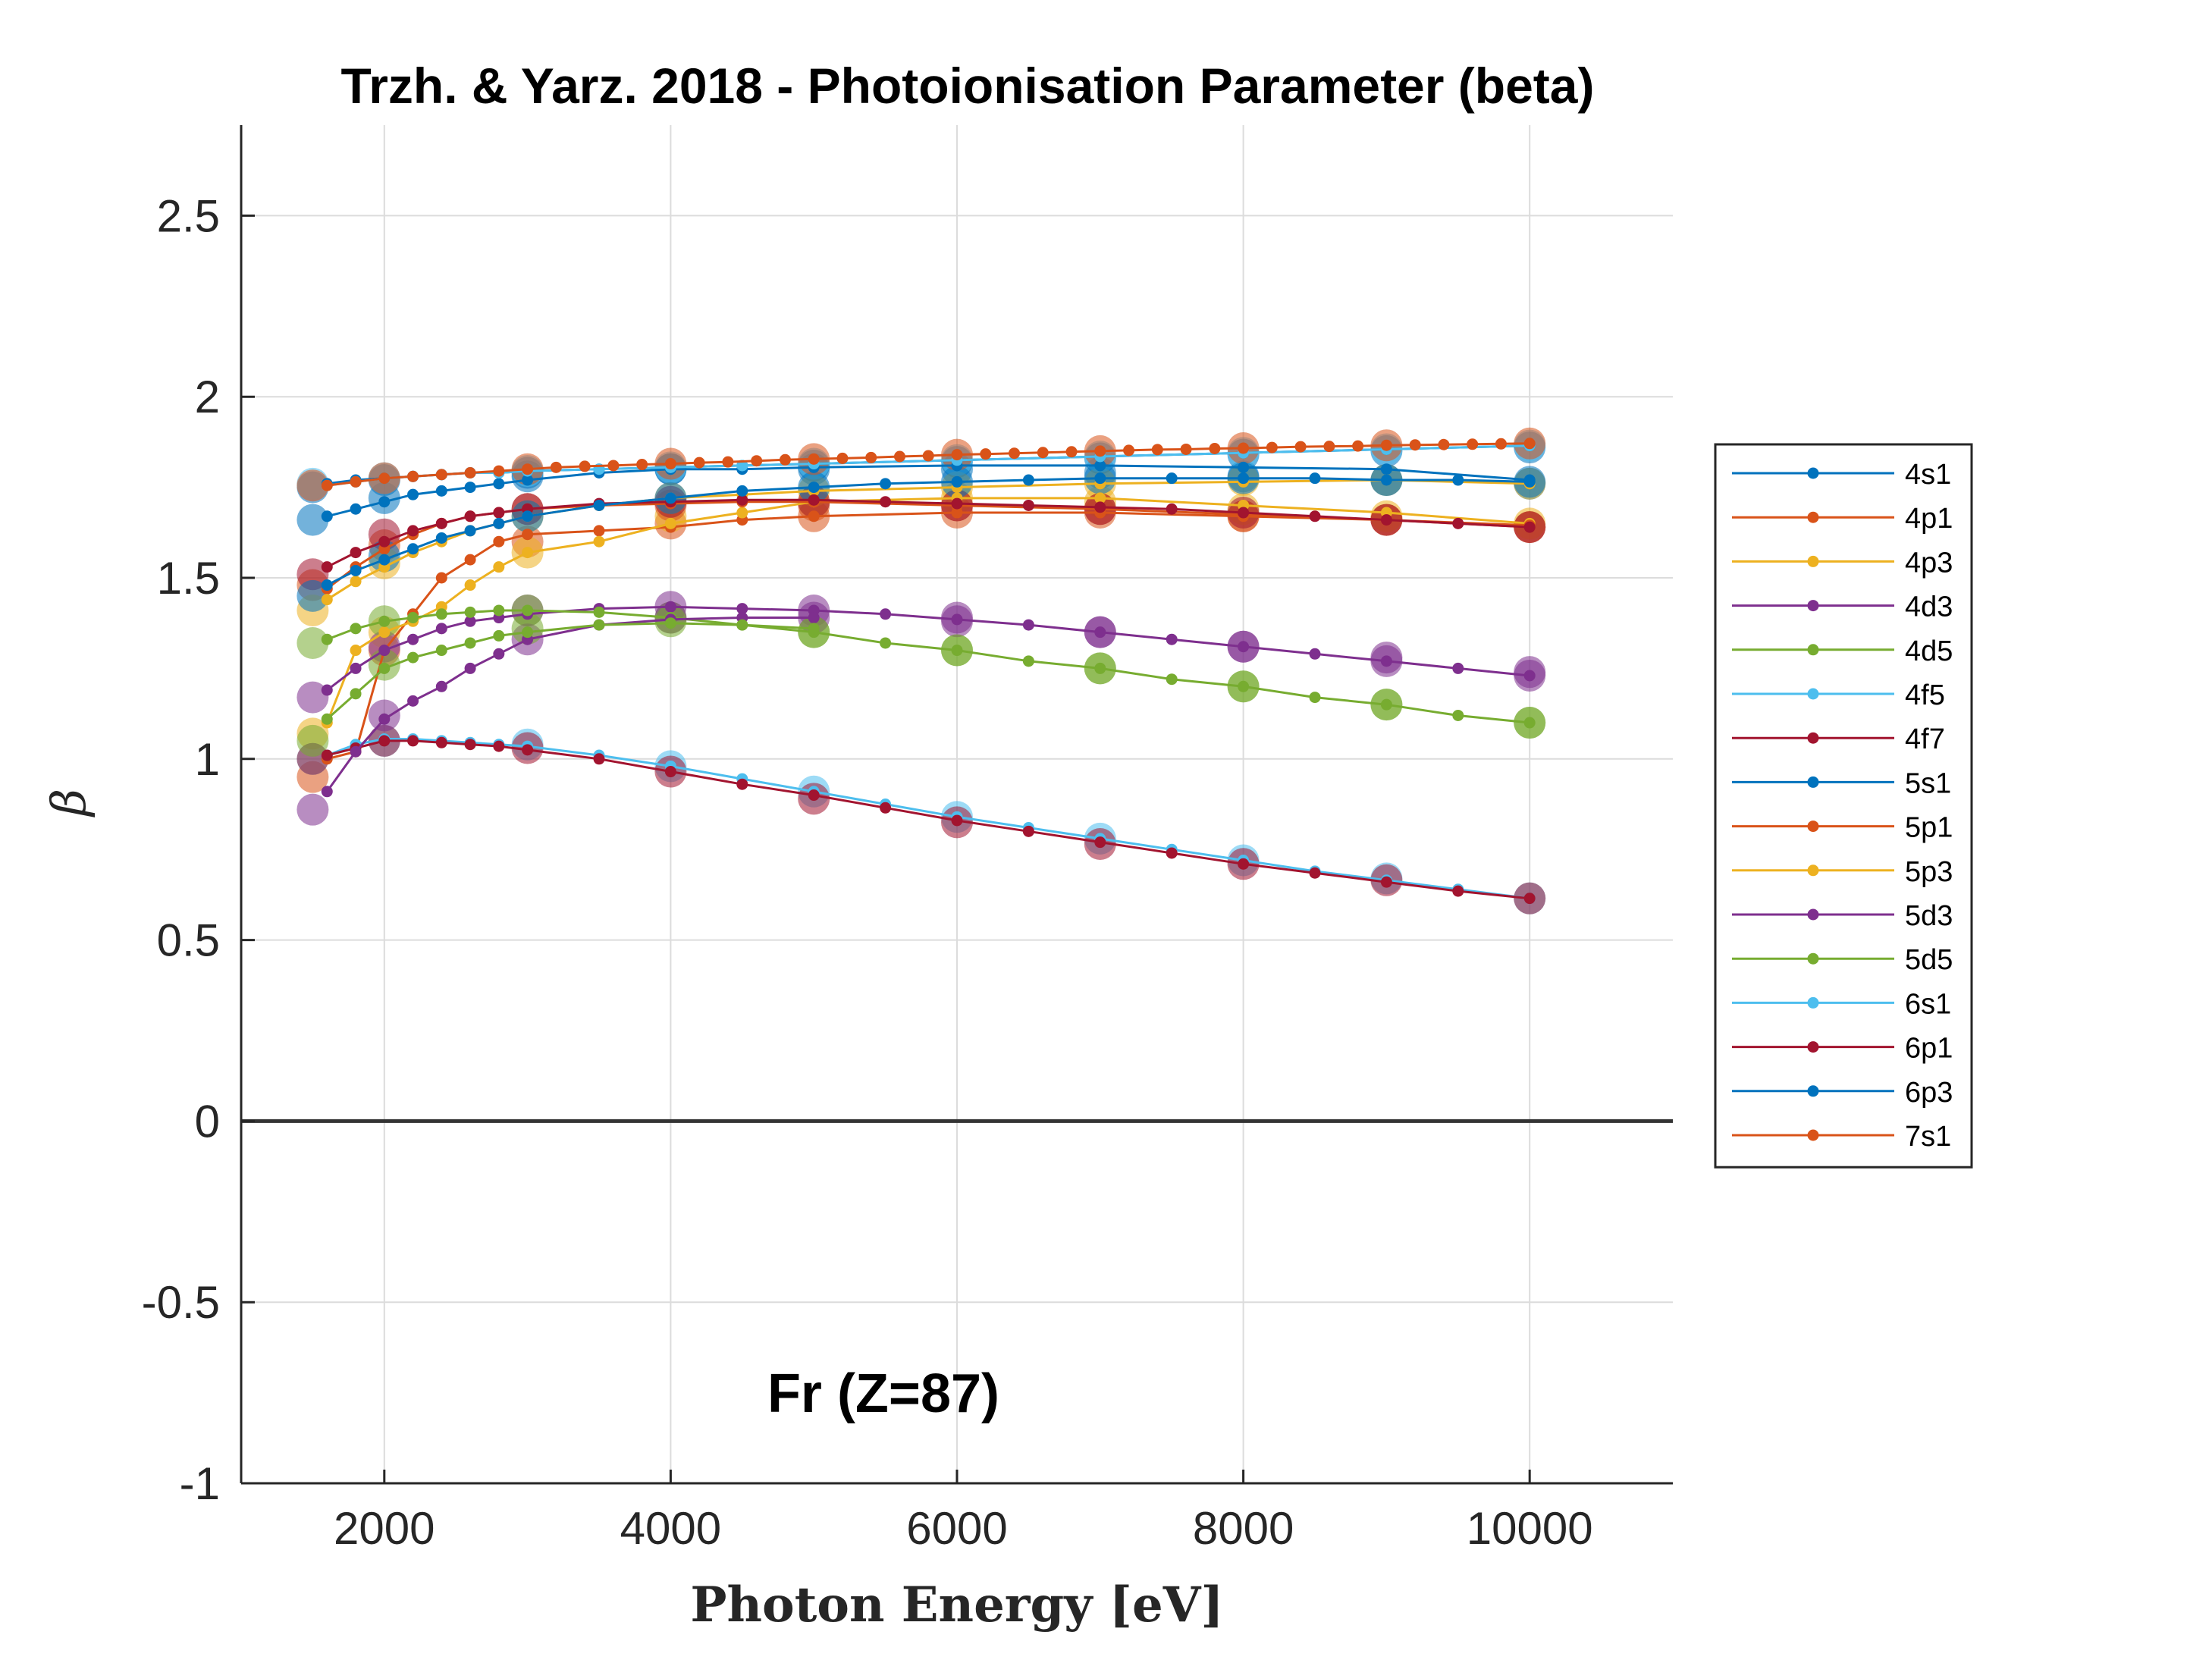  Describe the element at coordinates (1929, 519) in the screenshot. I see `legend-label: 4p1` at that location.